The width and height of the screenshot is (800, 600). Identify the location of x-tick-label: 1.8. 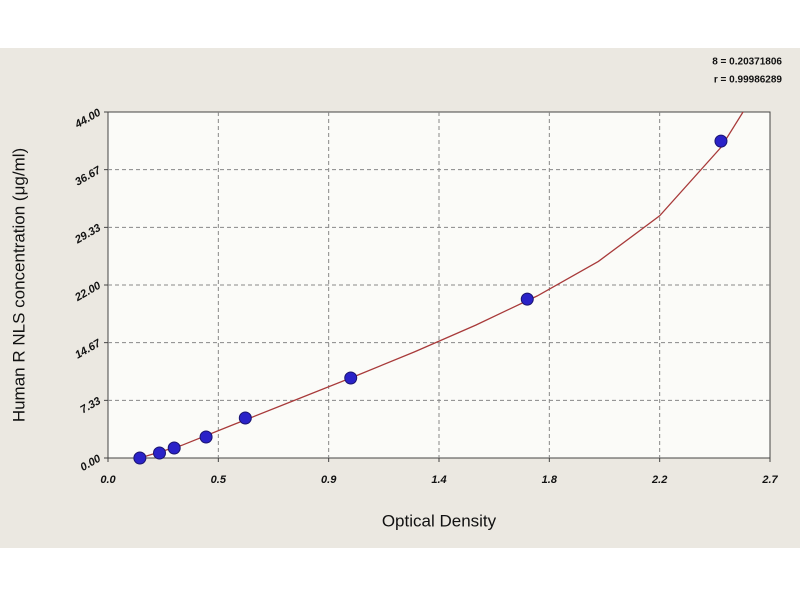
(550, 480).